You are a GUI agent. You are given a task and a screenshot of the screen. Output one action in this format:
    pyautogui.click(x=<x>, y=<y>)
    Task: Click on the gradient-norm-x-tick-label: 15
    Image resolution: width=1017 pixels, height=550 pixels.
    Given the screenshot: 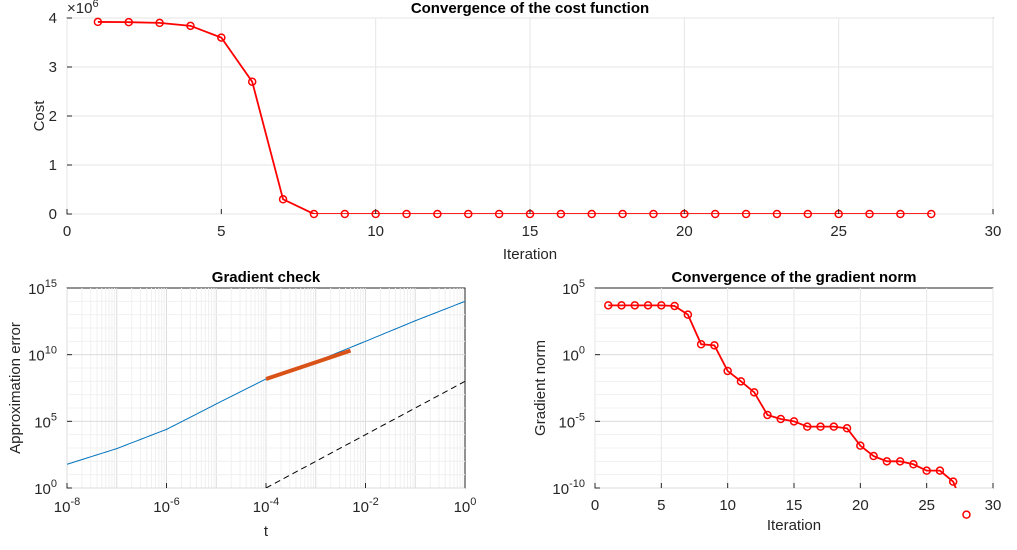 What is the action you would take?
    pyautogui.click(x=794, y=505)
    